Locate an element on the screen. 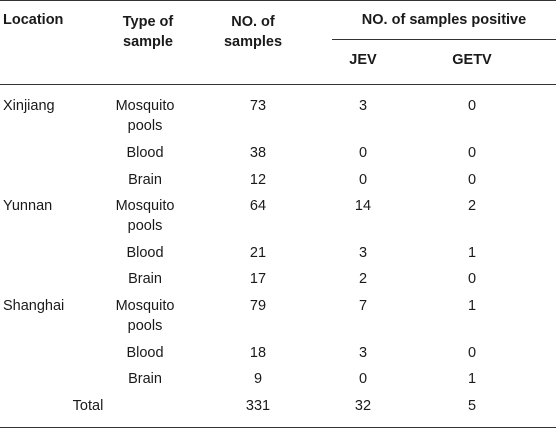 The width and height of the screenshot is (556, 430). row-samples: 64 is located at coordinates (258, 206).